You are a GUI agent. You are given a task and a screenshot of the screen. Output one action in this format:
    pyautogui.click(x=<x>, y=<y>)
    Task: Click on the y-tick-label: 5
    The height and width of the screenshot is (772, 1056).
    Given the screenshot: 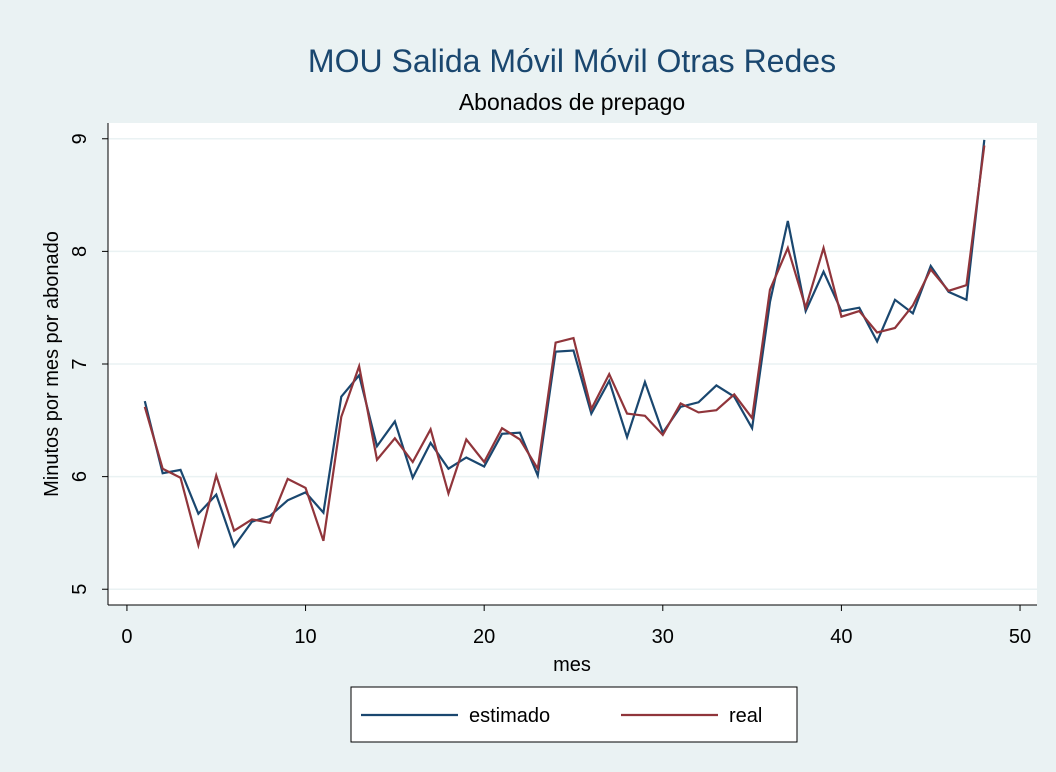 What is the action you would take?
    pyautogui.click(x=80, y=589)
    